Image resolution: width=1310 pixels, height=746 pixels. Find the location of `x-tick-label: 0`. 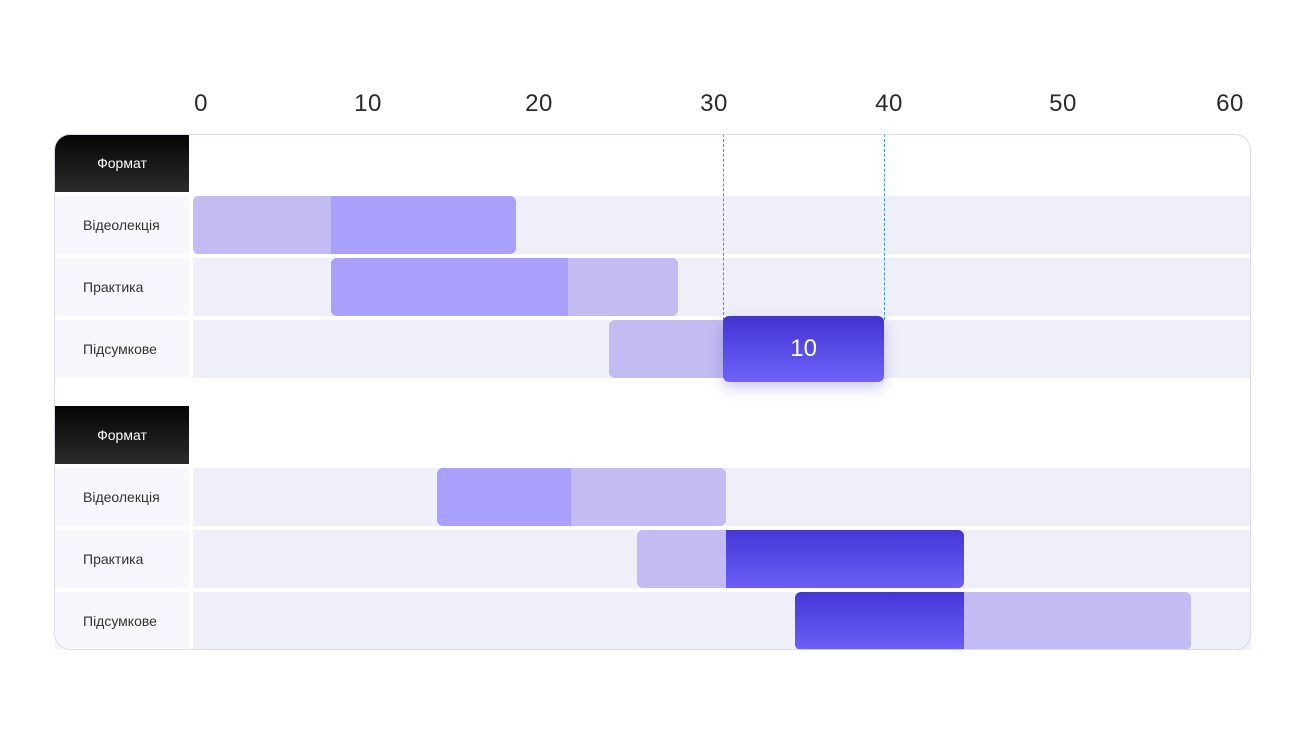

x-tick-label: 0 is located at coordinates (201, 103).